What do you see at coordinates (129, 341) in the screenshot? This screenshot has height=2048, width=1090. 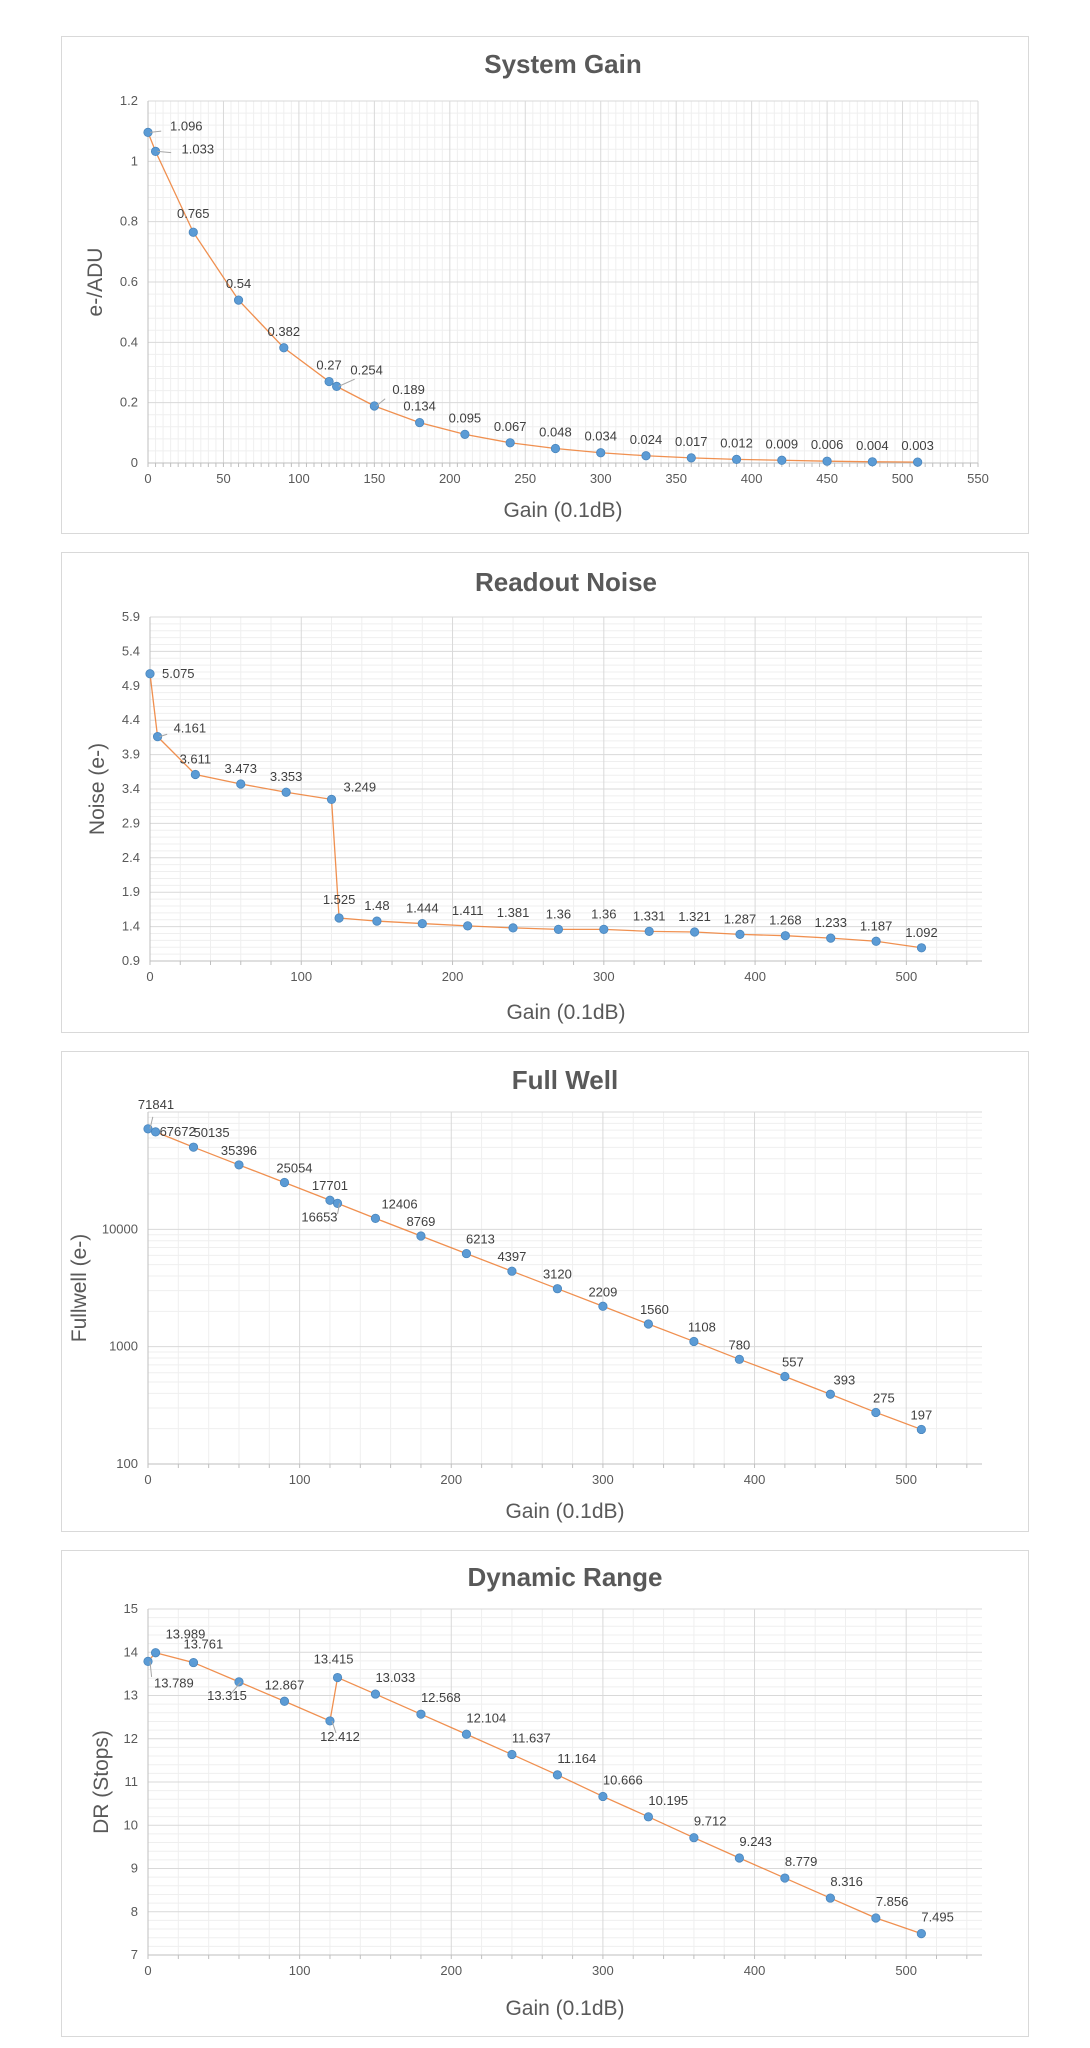 I see `y-tick-label: 0.4` at bounding box center [129, 341].